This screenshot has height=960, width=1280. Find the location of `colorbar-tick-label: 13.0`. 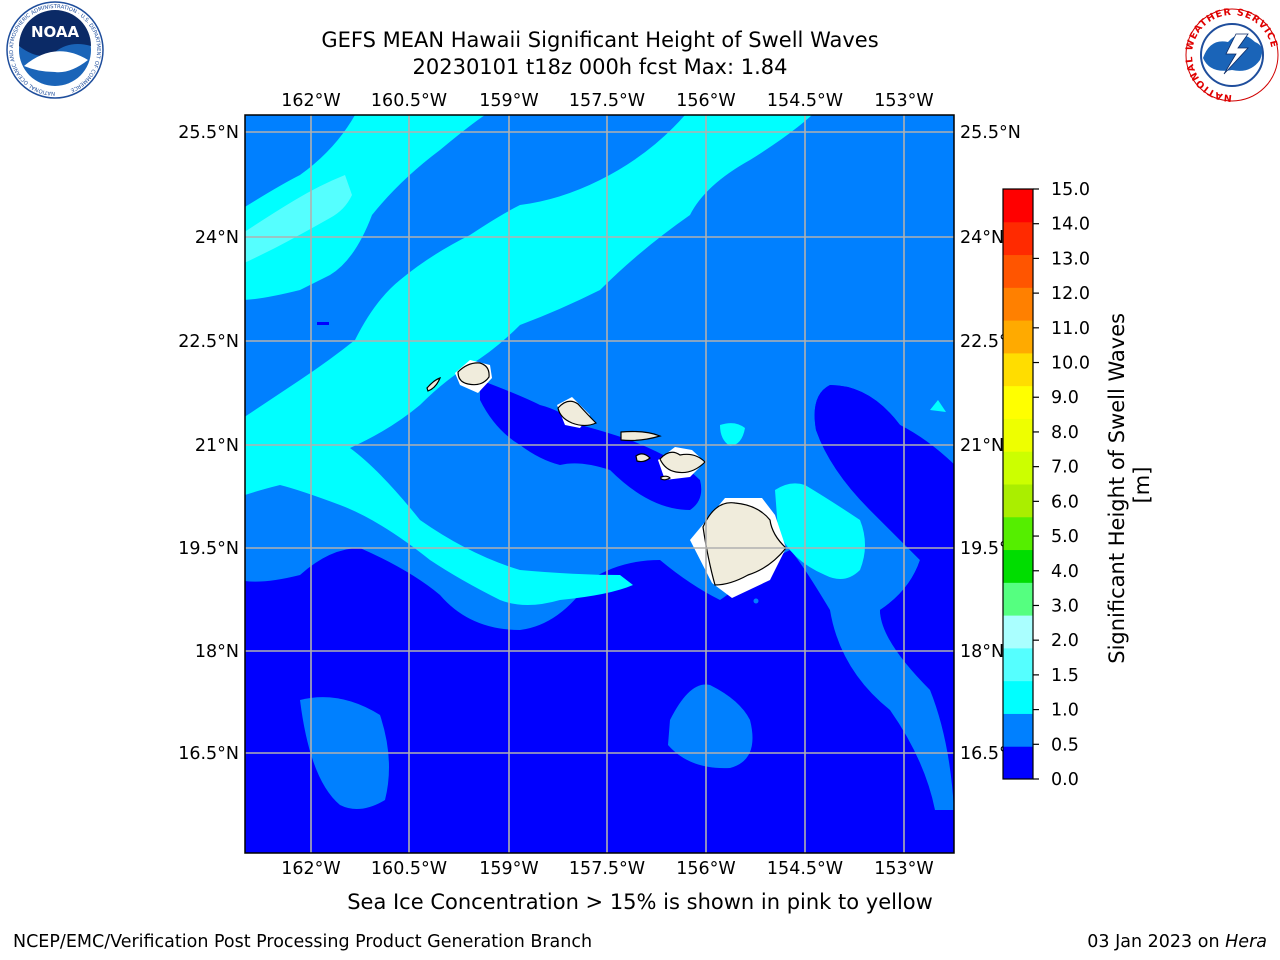

colorbar-tick-label: 13.0 is located at coordinates (1070, 259).